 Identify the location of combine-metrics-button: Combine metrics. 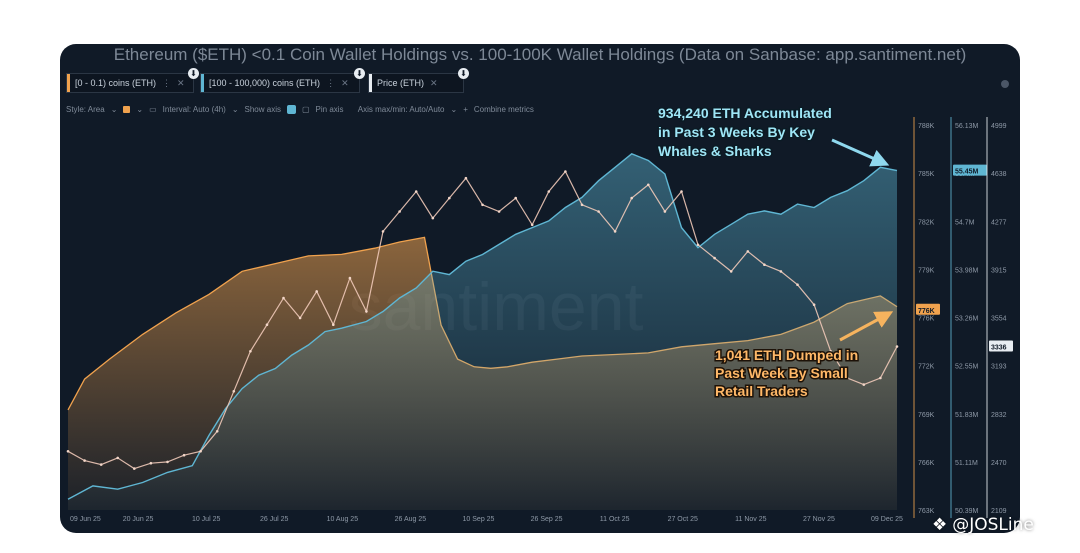
(503, 109).